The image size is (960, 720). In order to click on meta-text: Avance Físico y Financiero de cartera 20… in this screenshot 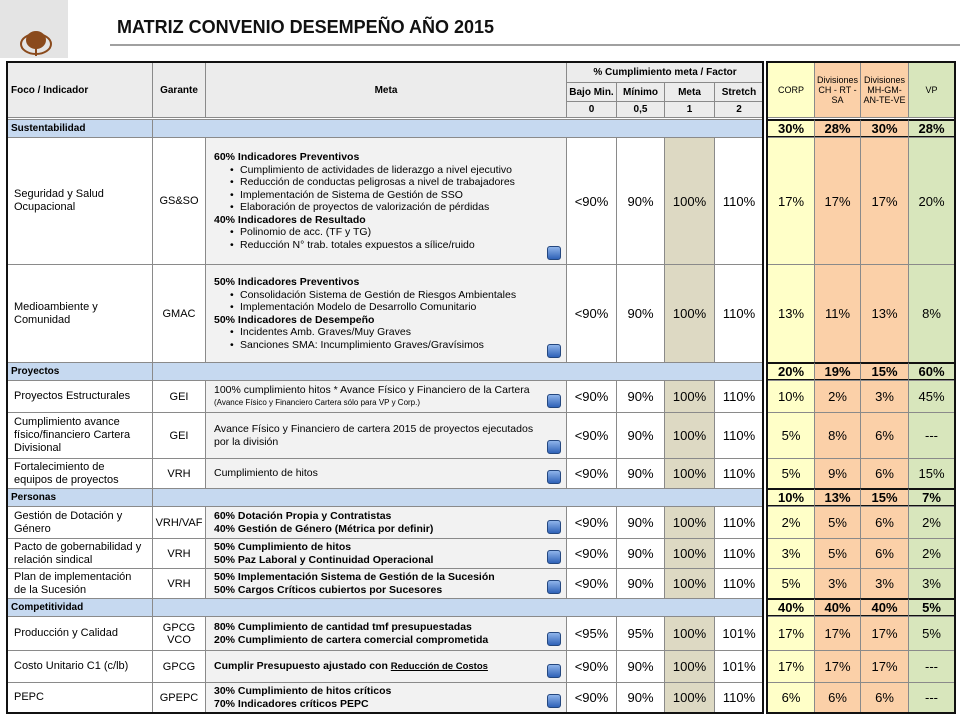, I will do `click(374, 435)`.